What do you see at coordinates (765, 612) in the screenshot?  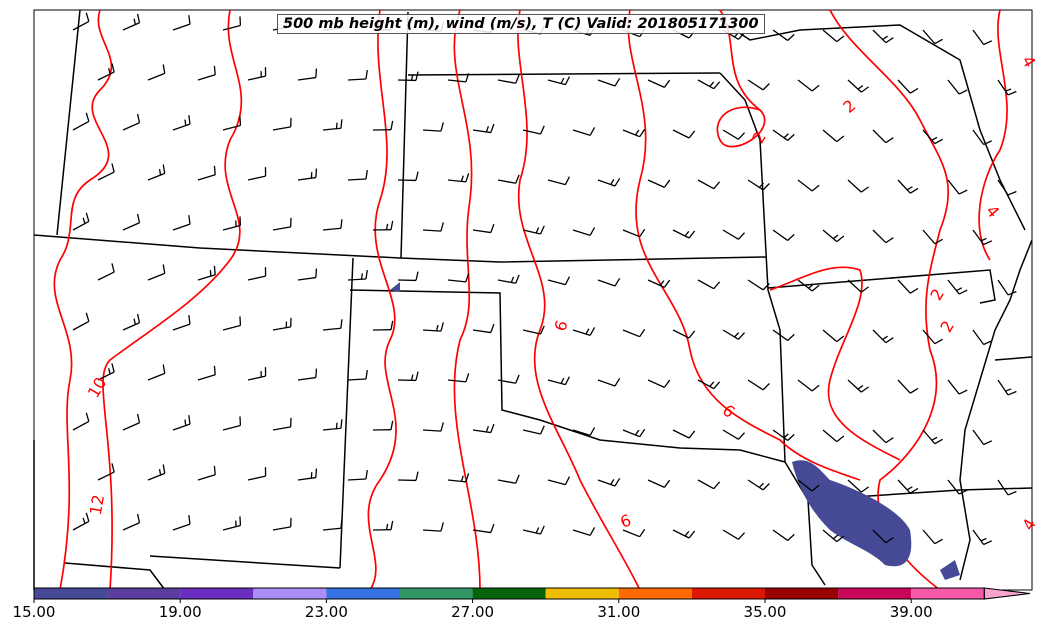 I see `colorbar-tick-label: 35.00` at bounding box center [765, 612].